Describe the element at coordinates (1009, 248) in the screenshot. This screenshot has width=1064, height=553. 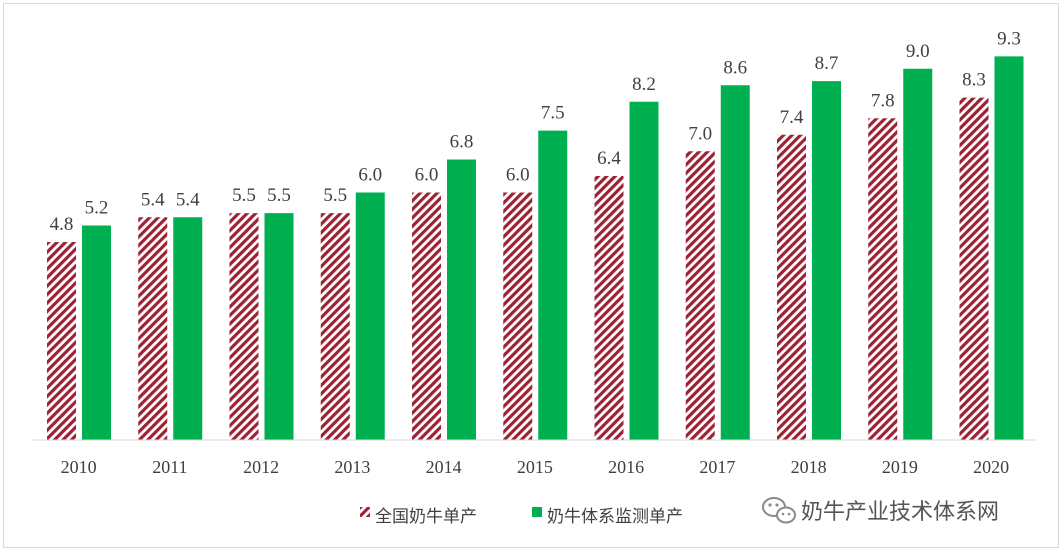
I see `bar-system-2020` at that location.